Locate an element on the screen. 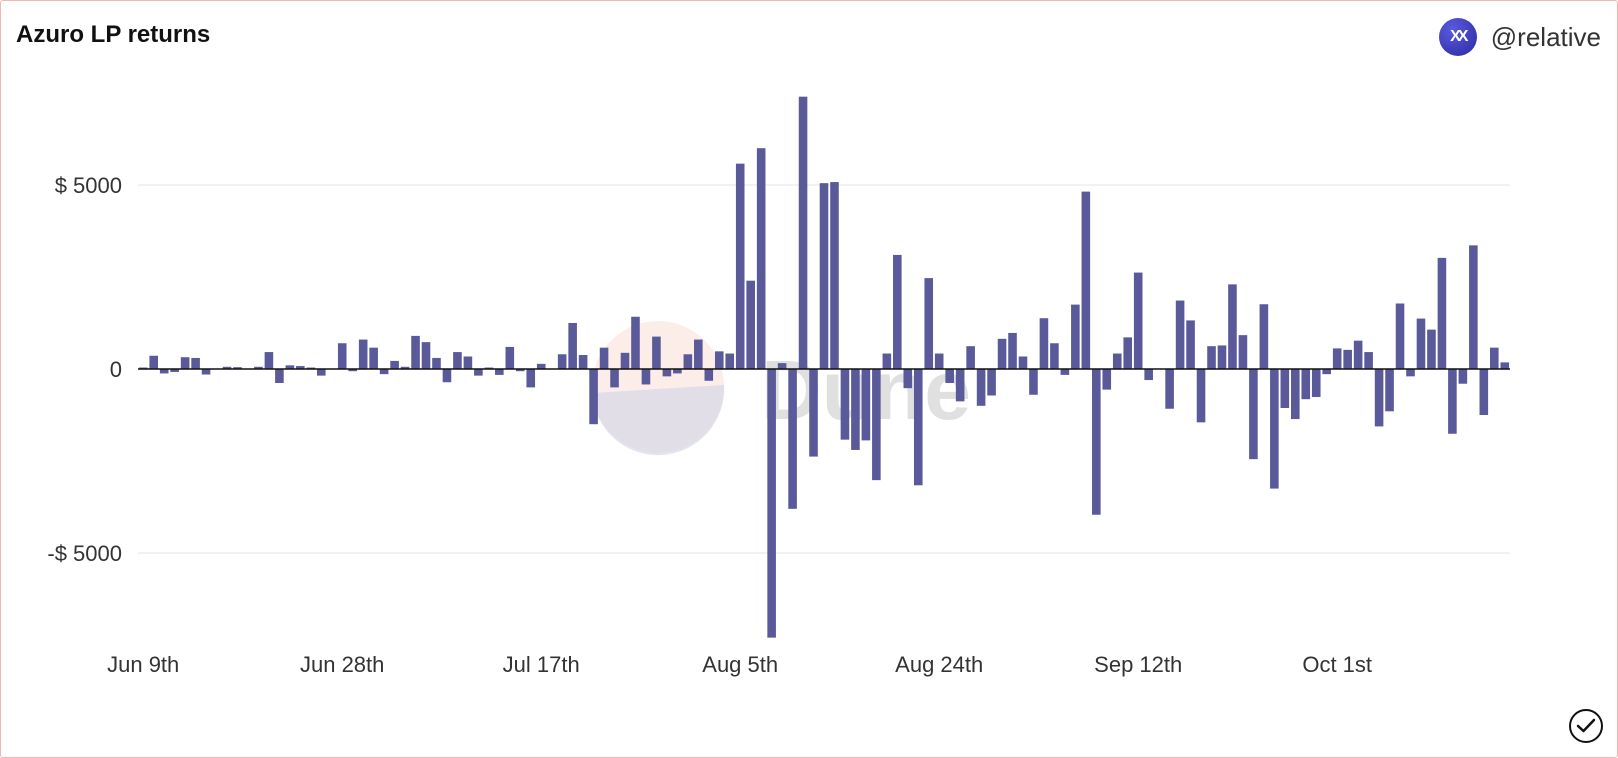 Image resolution: width=1618 pixels, height=758 pixels. author-handle: @relative is located at coordinates (1545, 36).